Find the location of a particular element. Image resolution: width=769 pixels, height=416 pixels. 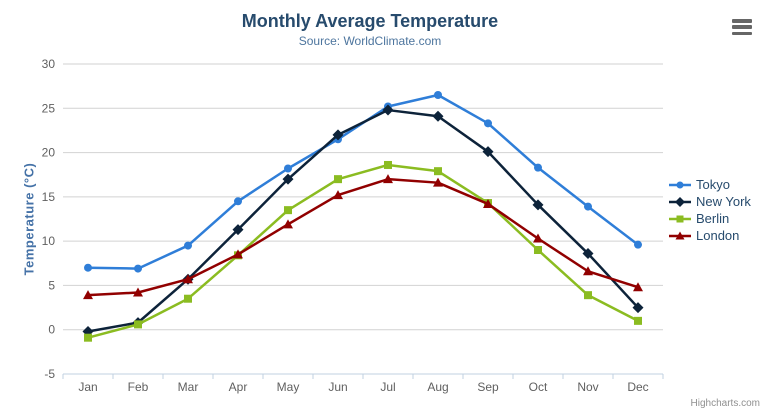

point-london-sep is located at coordinates (488, 203).